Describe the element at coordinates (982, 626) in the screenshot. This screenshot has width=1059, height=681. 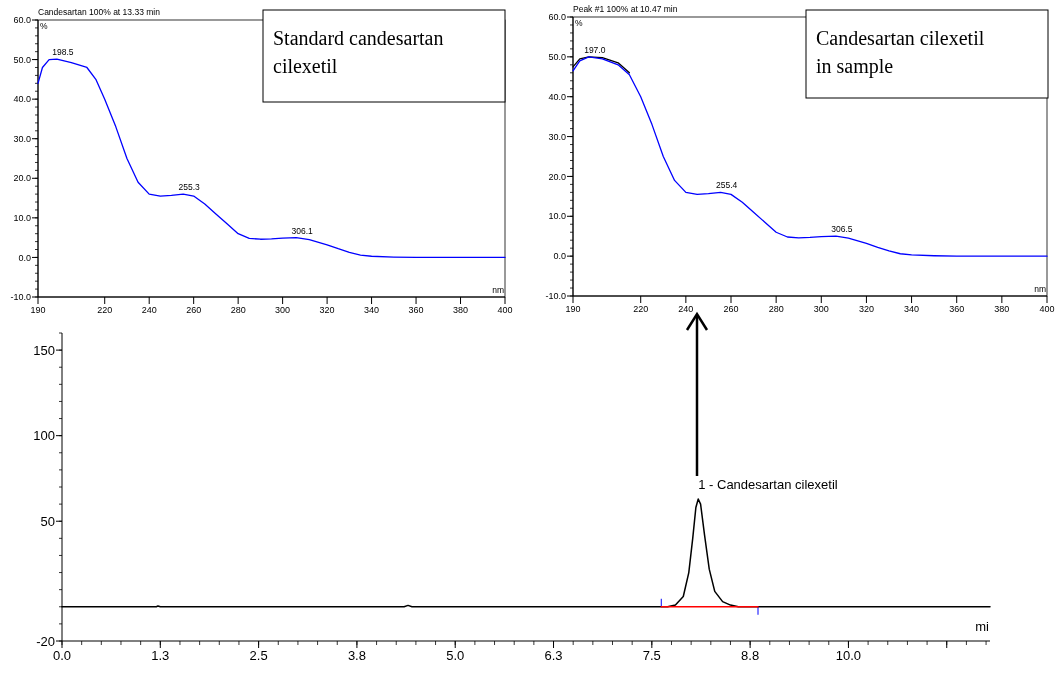
I see `x-axis-title: mi` at that location.